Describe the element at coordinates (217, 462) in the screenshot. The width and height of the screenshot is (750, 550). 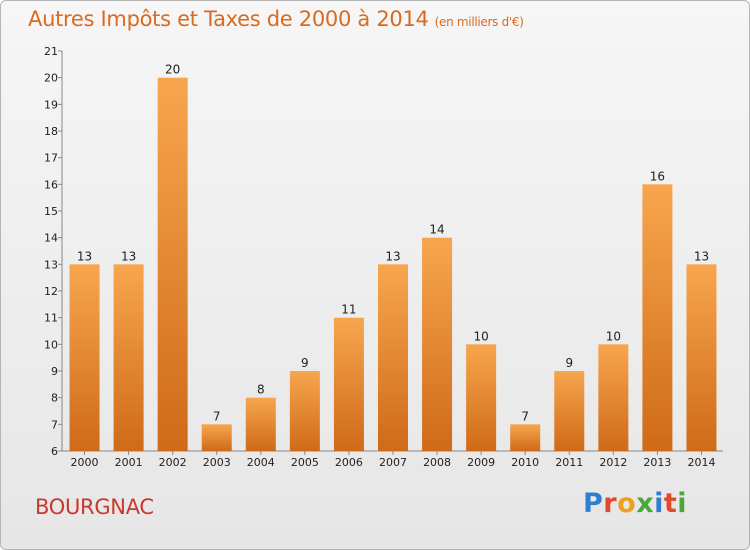
I see `x-tick-label: 2003` at that location.